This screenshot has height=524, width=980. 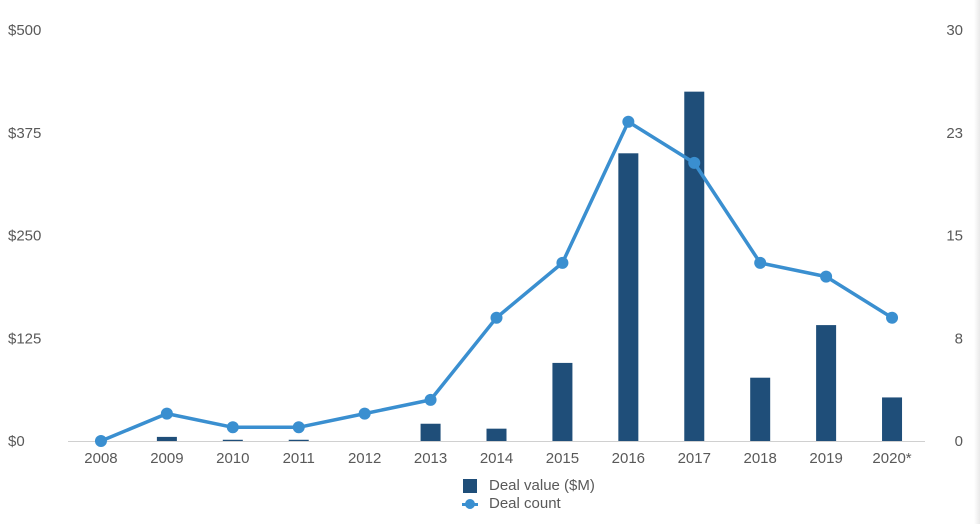 I want to click on y-right-tick-label: 15, so click(x=954, y=236).